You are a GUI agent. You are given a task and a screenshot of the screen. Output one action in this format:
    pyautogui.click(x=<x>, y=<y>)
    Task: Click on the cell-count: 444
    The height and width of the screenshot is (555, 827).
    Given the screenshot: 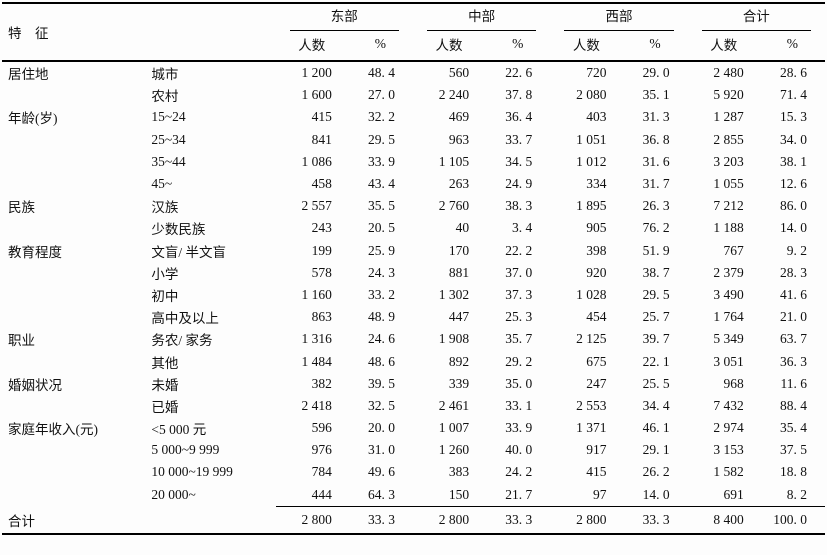 What is the action you would take?
    pyautogui.click(x=321, y=494)
    